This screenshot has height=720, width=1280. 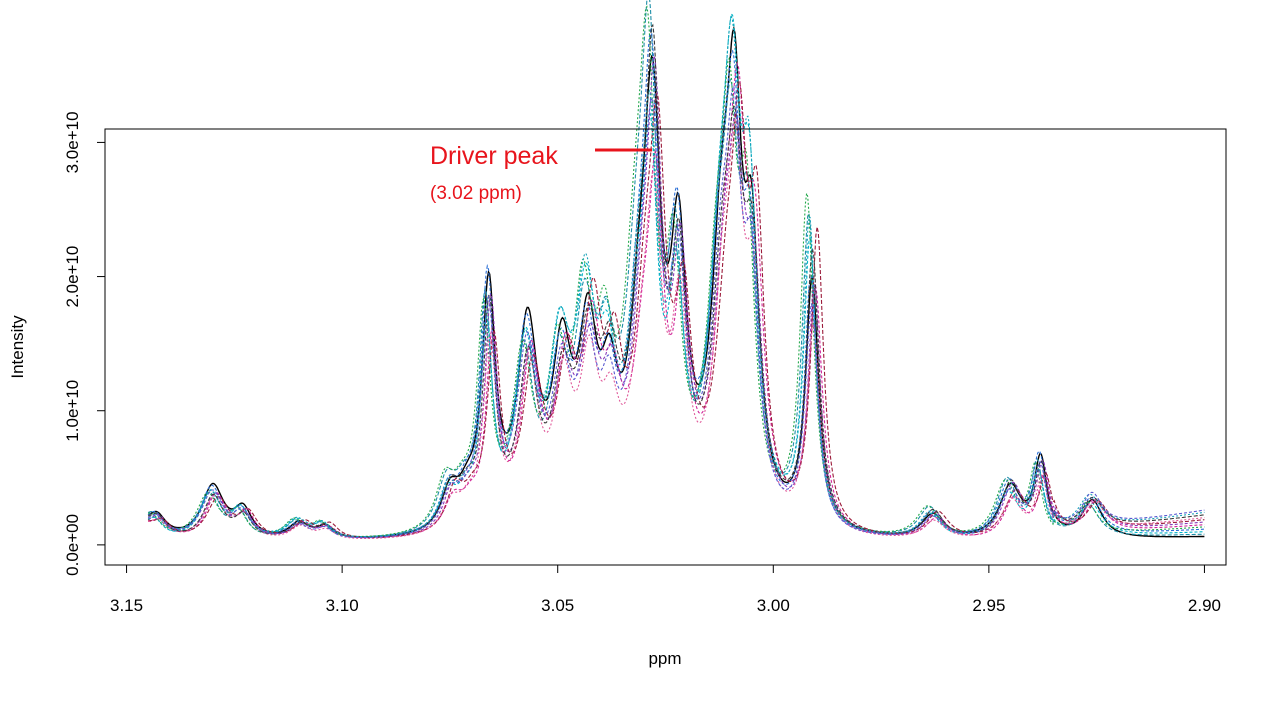 I want to click on y-axis: 0.0e+00 1.0e+10 2.0e+10 3.0e+10, so click(x=84, y=343).